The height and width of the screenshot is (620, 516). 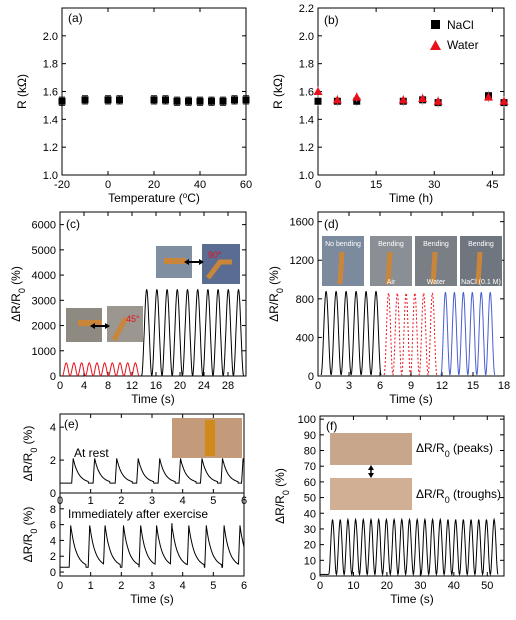 What do you see at coordinates (53, 461) in the screenshot?
I see `y-tick-label: 2` at bounding box center [53, 461].